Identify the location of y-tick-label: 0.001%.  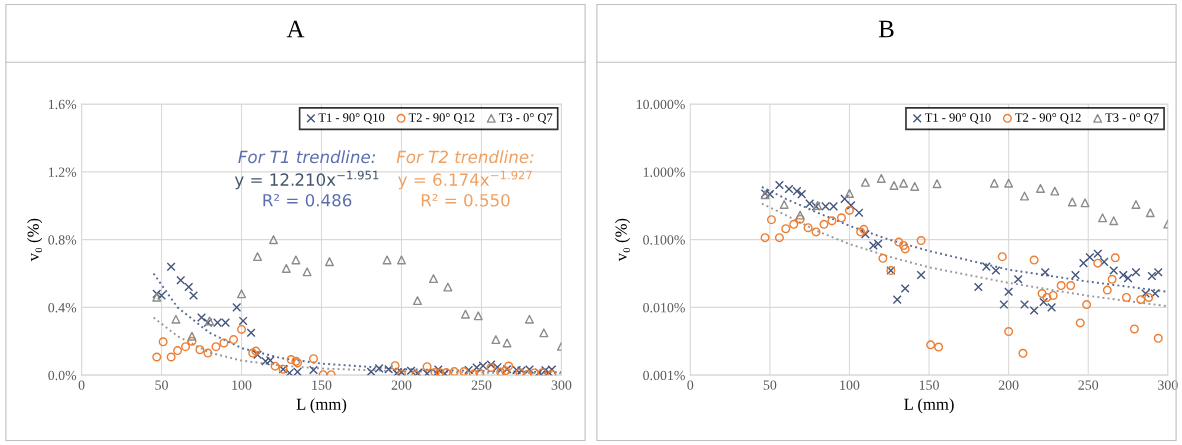
(664, 375).